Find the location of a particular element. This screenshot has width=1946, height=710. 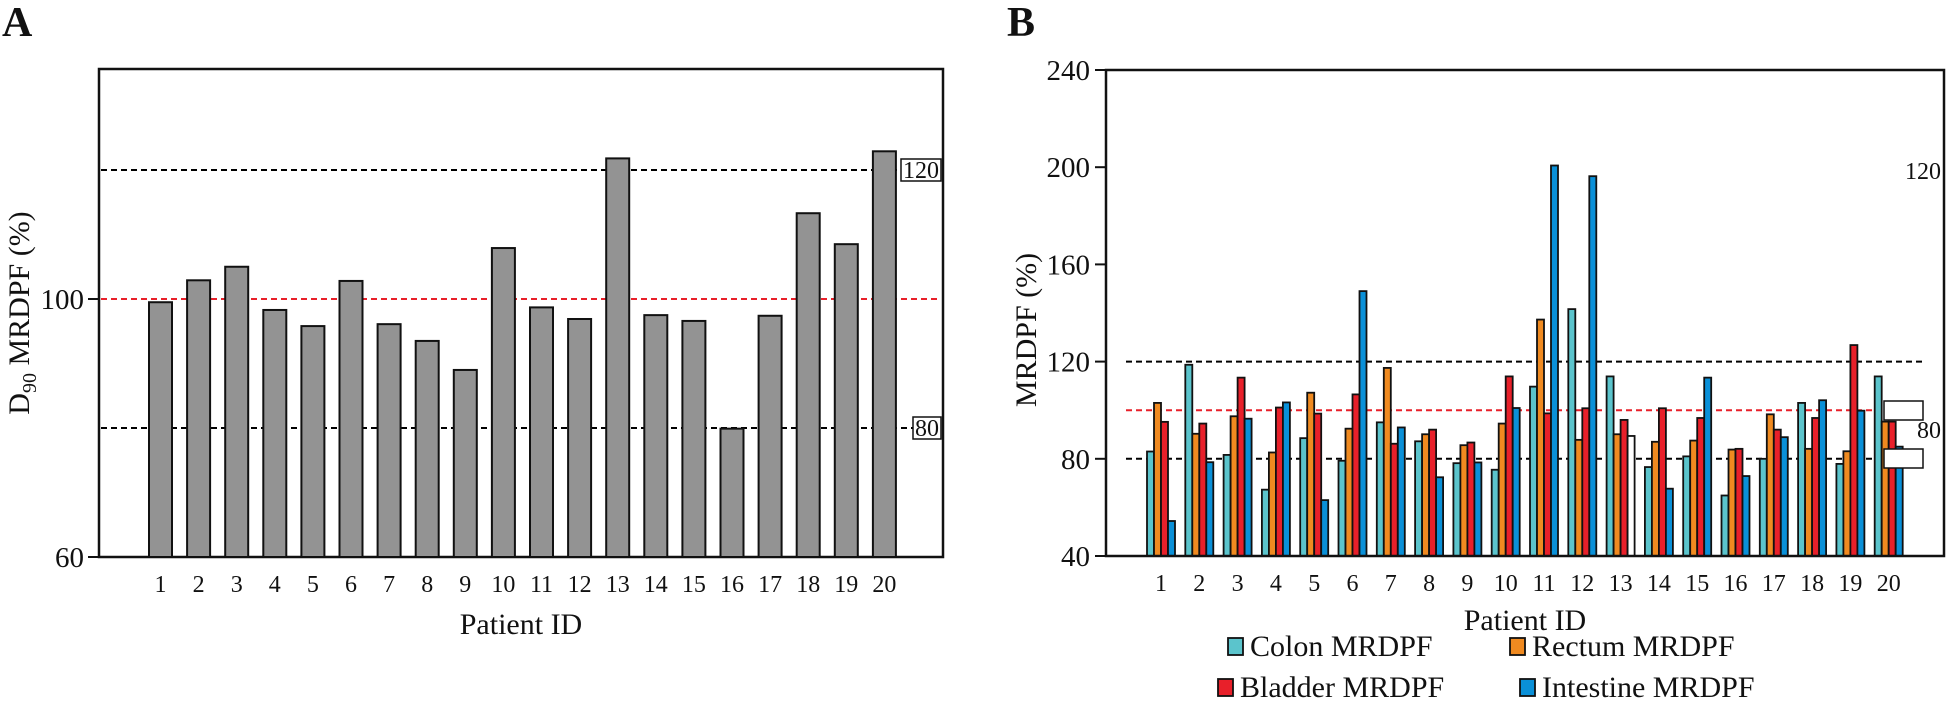

legend-swatch-colon is located at coordinates (1235, 646).